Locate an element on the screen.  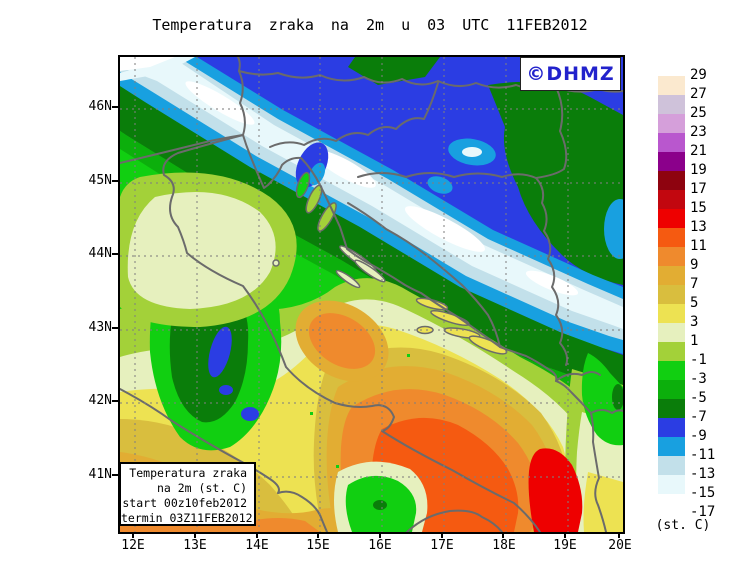
lon-label-14e: 14E is located at coordinates (257, 545).